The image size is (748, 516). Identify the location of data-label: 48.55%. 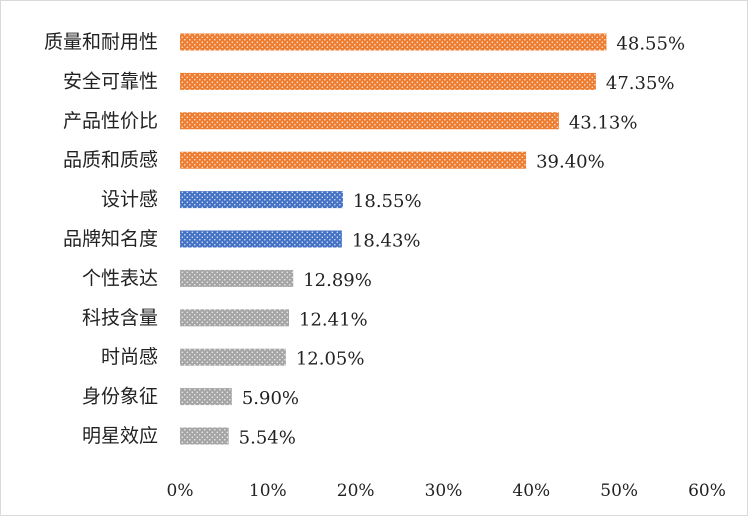
(650, 44).